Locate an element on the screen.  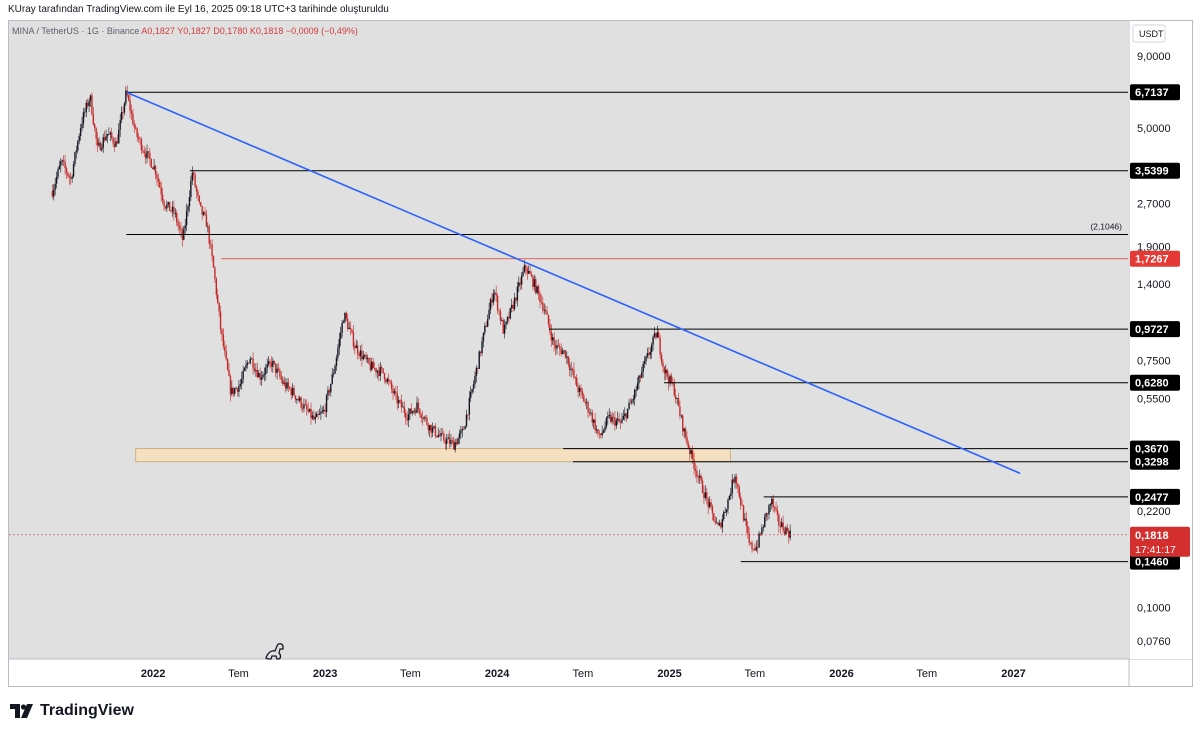
time-axis-bg is located at coordinates (568, 672).